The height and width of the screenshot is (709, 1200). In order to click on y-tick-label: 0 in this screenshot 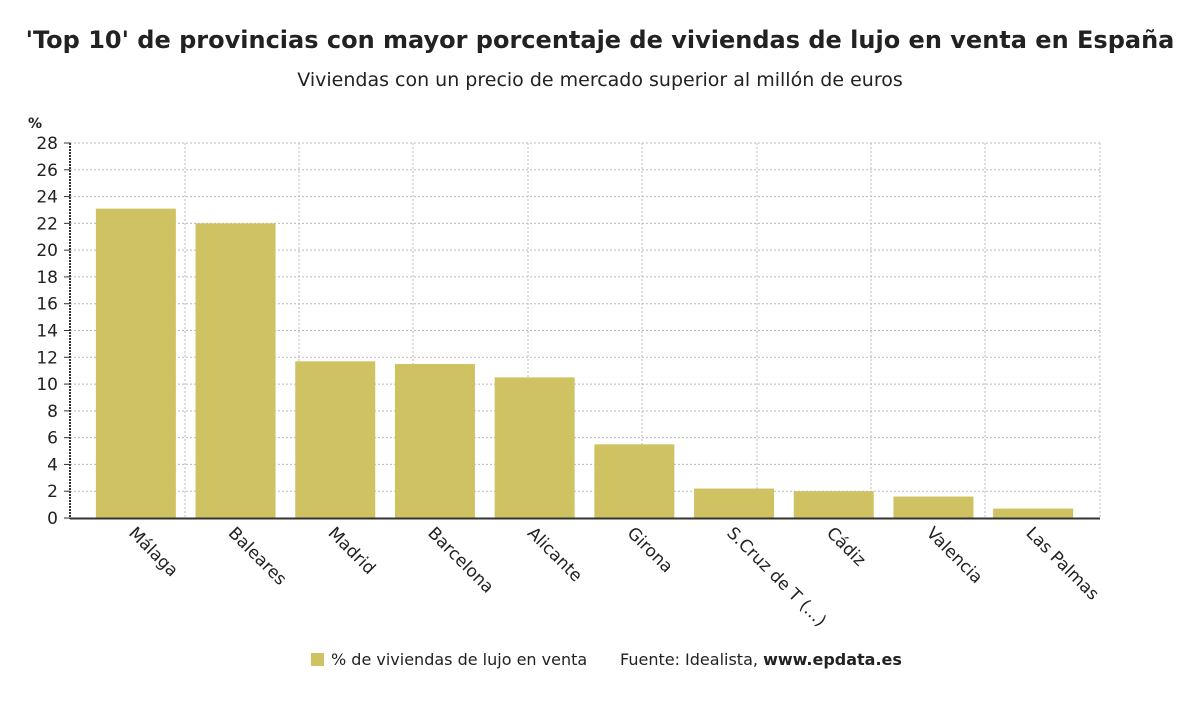, I will do `click(52, 519)`.